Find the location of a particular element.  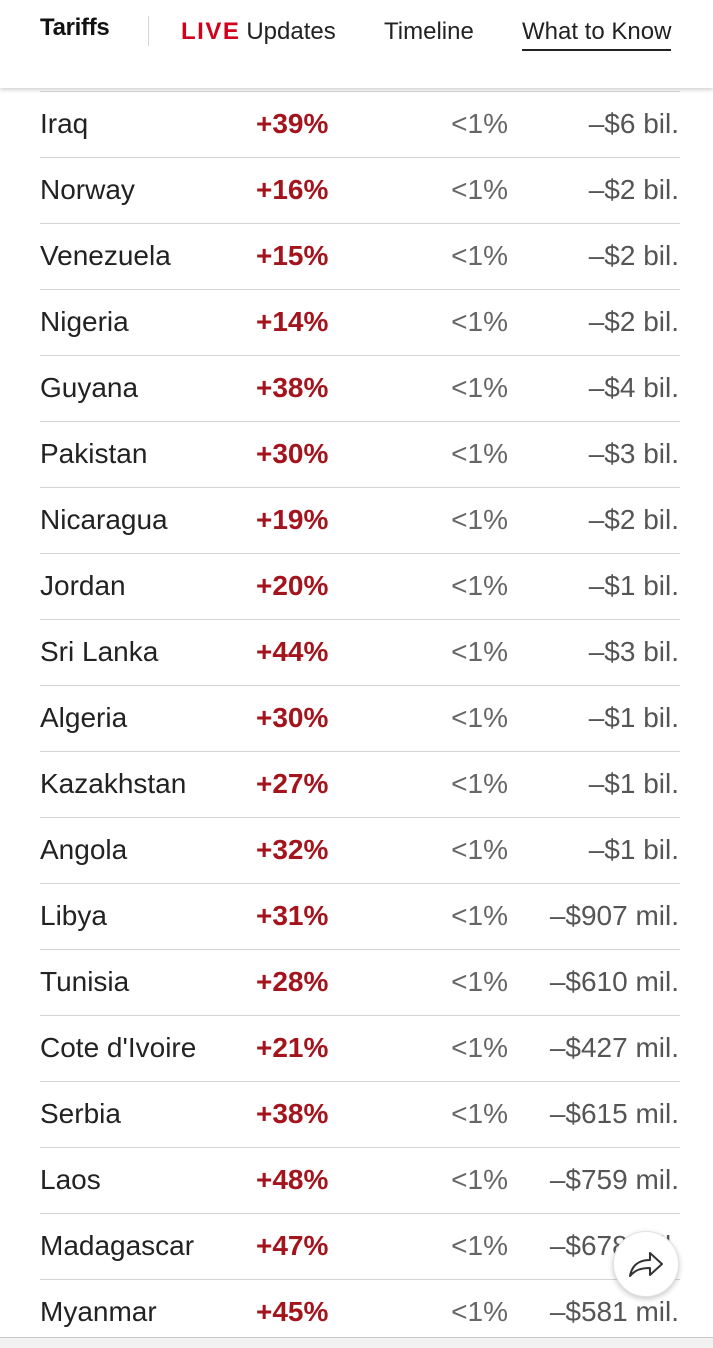

table-row: Jordan +20% <1% –$1 bil. is located at coordinates (360, 587).